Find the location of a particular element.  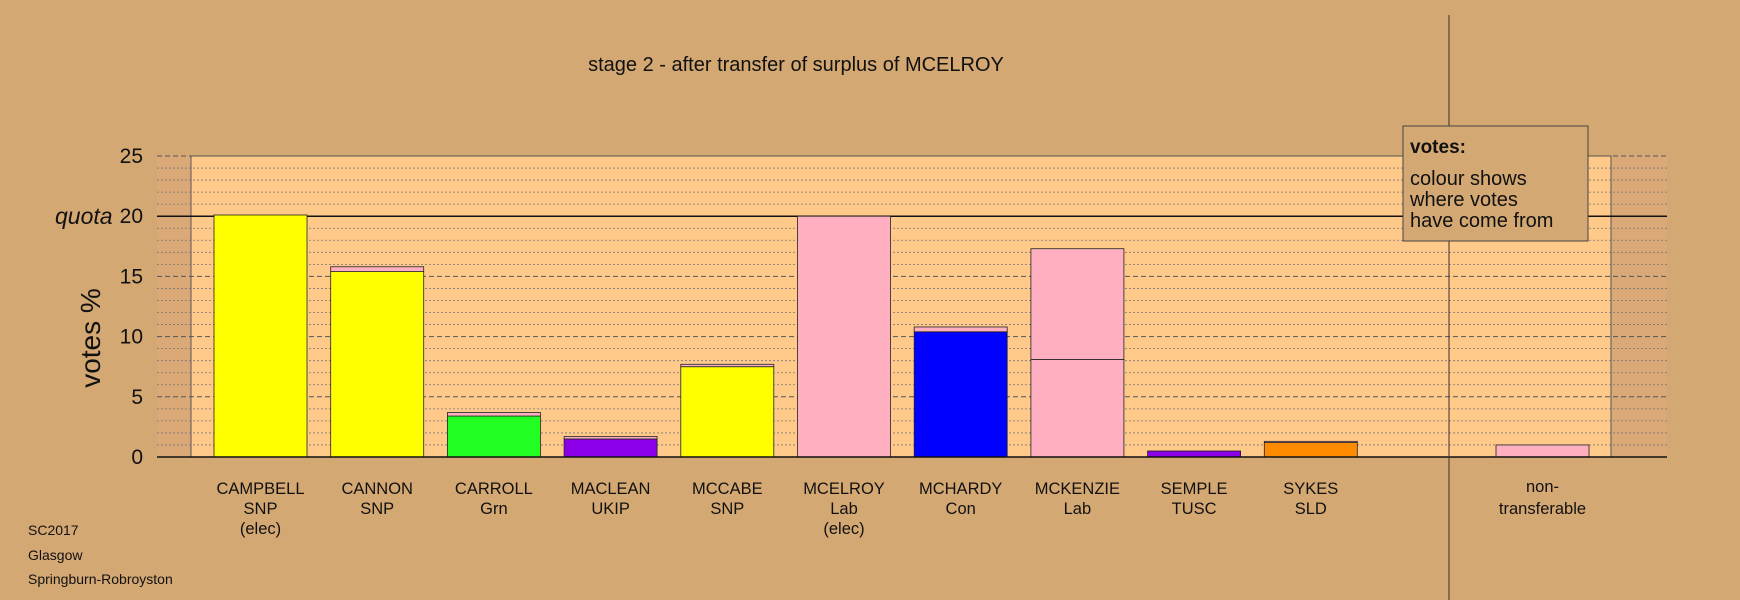

candidate-label-mcelroy: MCELROY is located at coordinates (844, 489).